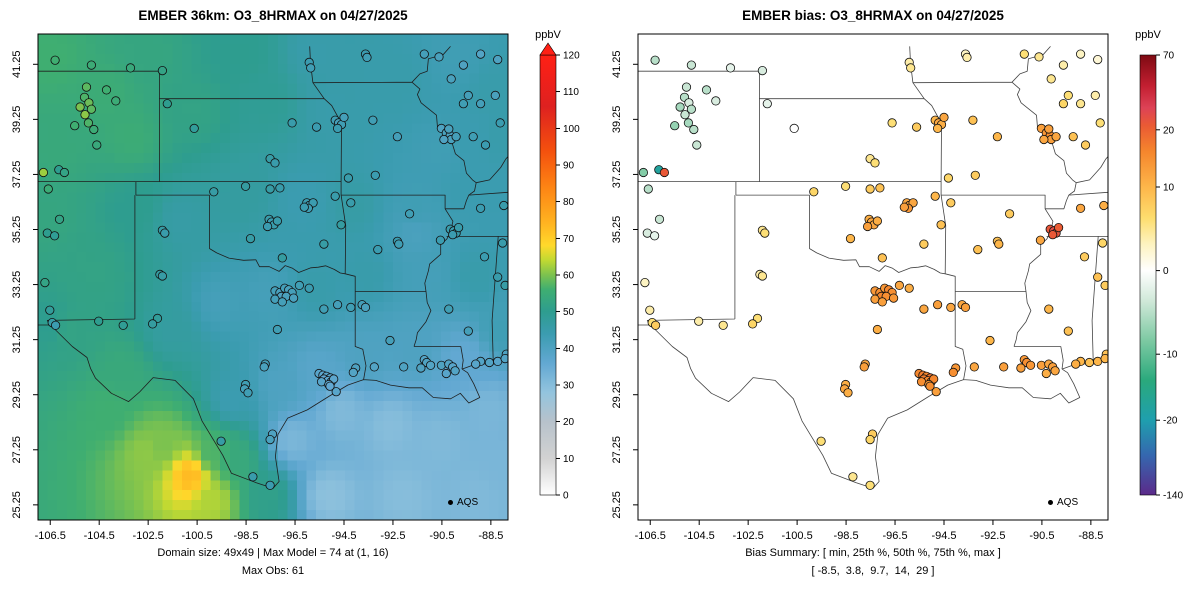  What do you see at coordinates (1170, 421) in the screenshot?
I see `svg-text: -20` at bounding box center [1170, 421].